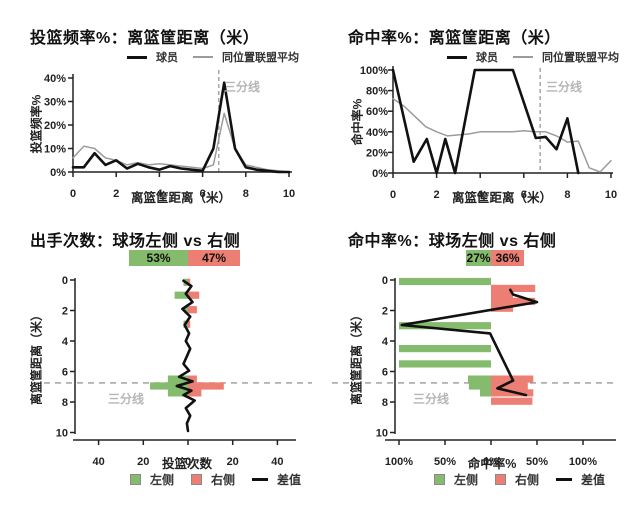 The image size is (640, 516). I want to click on legend-frequency: 球员 同位置联盟平均, so click(213, 57).